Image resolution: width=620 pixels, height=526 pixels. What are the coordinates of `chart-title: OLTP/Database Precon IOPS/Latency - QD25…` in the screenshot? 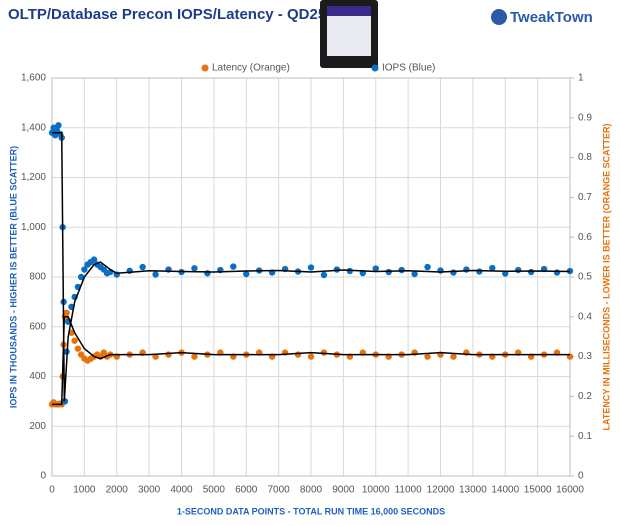 It's located at (171, 14).